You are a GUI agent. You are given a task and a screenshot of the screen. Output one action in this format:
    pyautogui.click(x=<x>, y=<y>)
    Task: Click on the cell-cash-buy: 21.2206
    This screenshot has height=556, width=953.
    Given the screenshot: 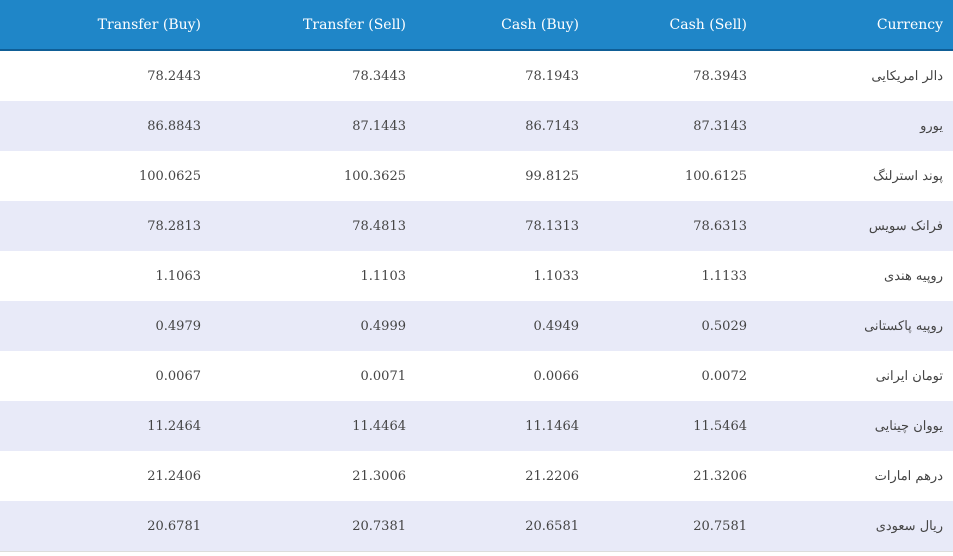 What is the action you would take?
    pyautogui.click(x=552, y=476)
    